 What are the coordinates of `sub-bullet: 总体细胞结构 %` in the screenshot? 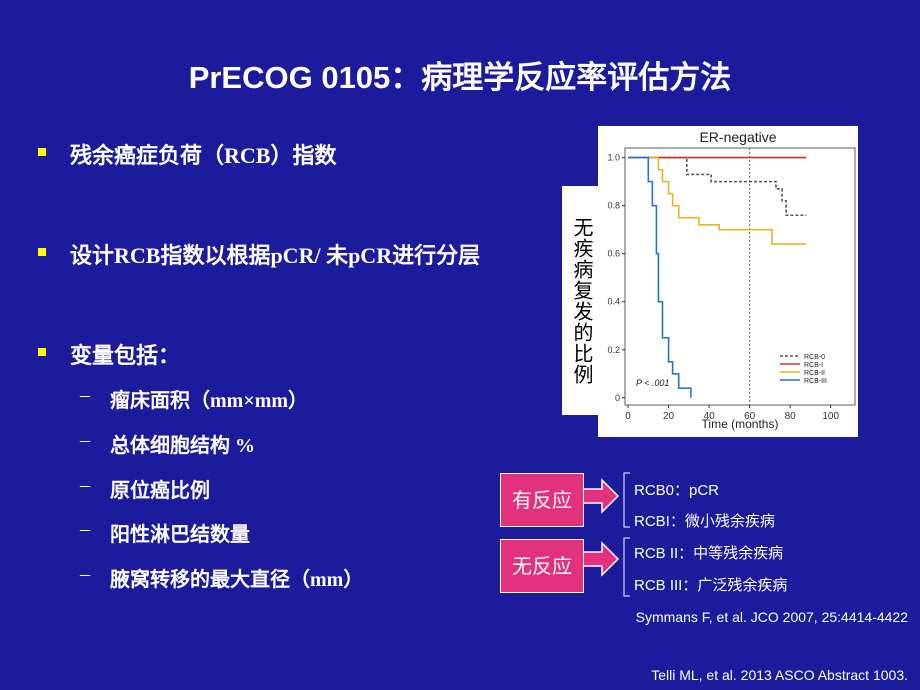 It's located at (182, 446).